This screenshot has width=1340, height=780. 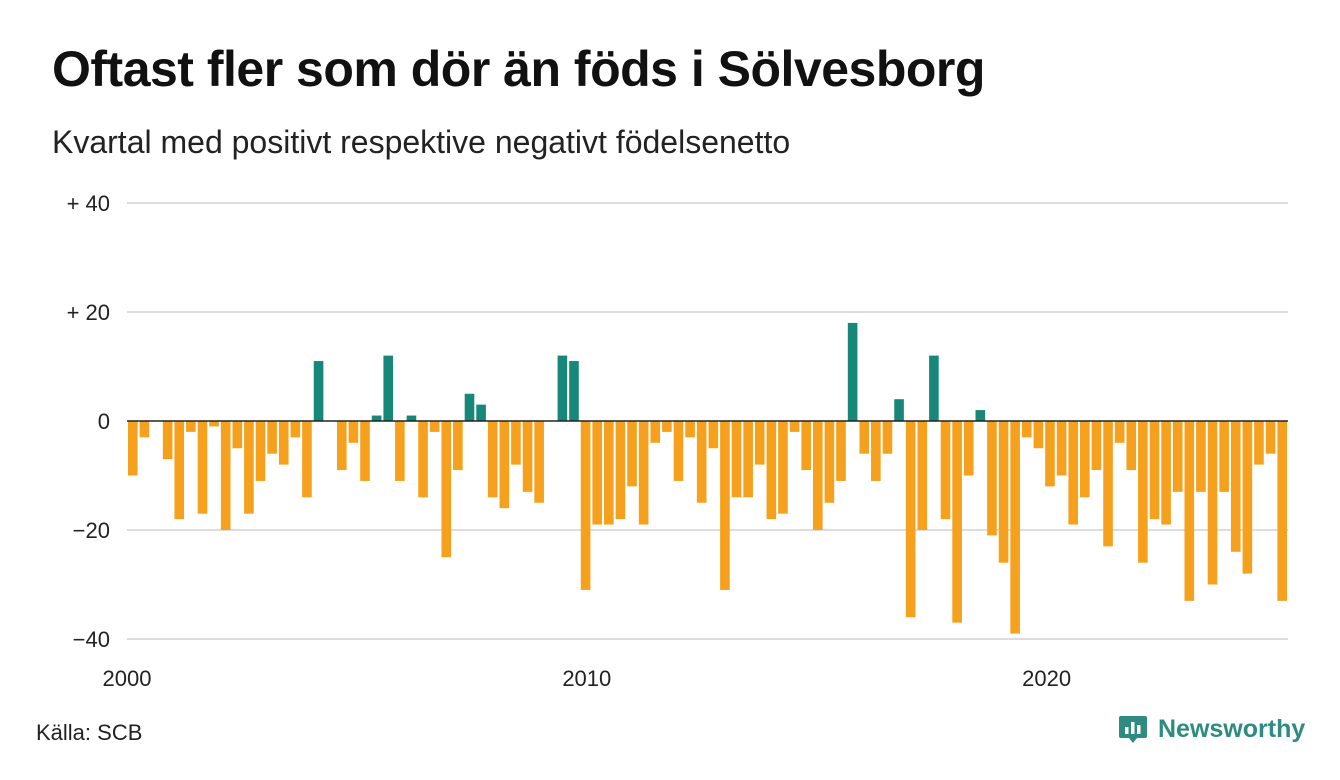 What do you see at coordinates (91, 530) in the screenshot?
I see `y-tick-label: −20` at bounding box center [91, 530].